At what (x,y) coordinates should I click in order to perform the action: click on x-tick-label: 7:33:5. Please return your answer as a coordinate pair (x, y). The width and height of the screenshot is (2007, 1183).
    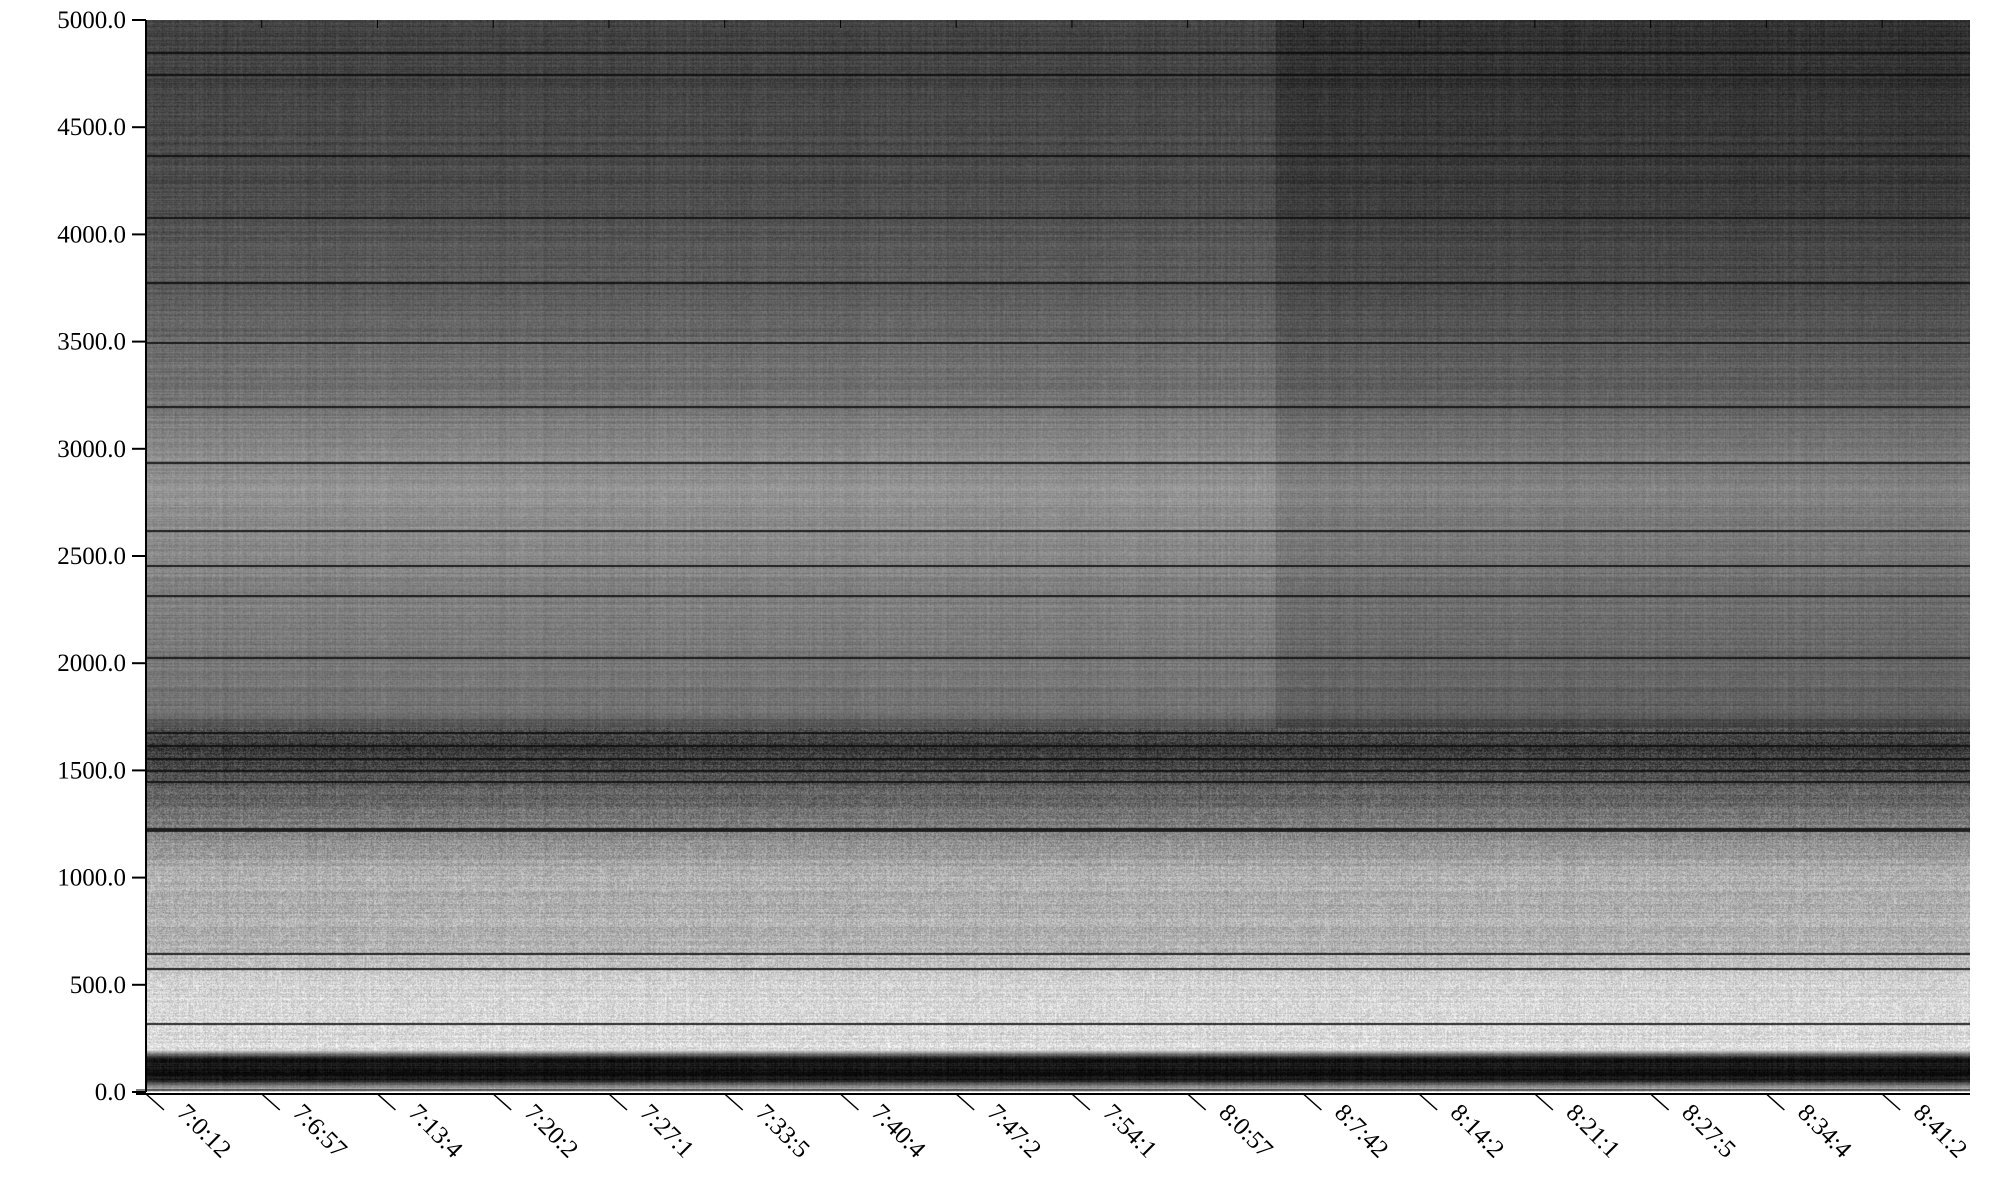
    Looking at the image, I should click on (782, 1131).